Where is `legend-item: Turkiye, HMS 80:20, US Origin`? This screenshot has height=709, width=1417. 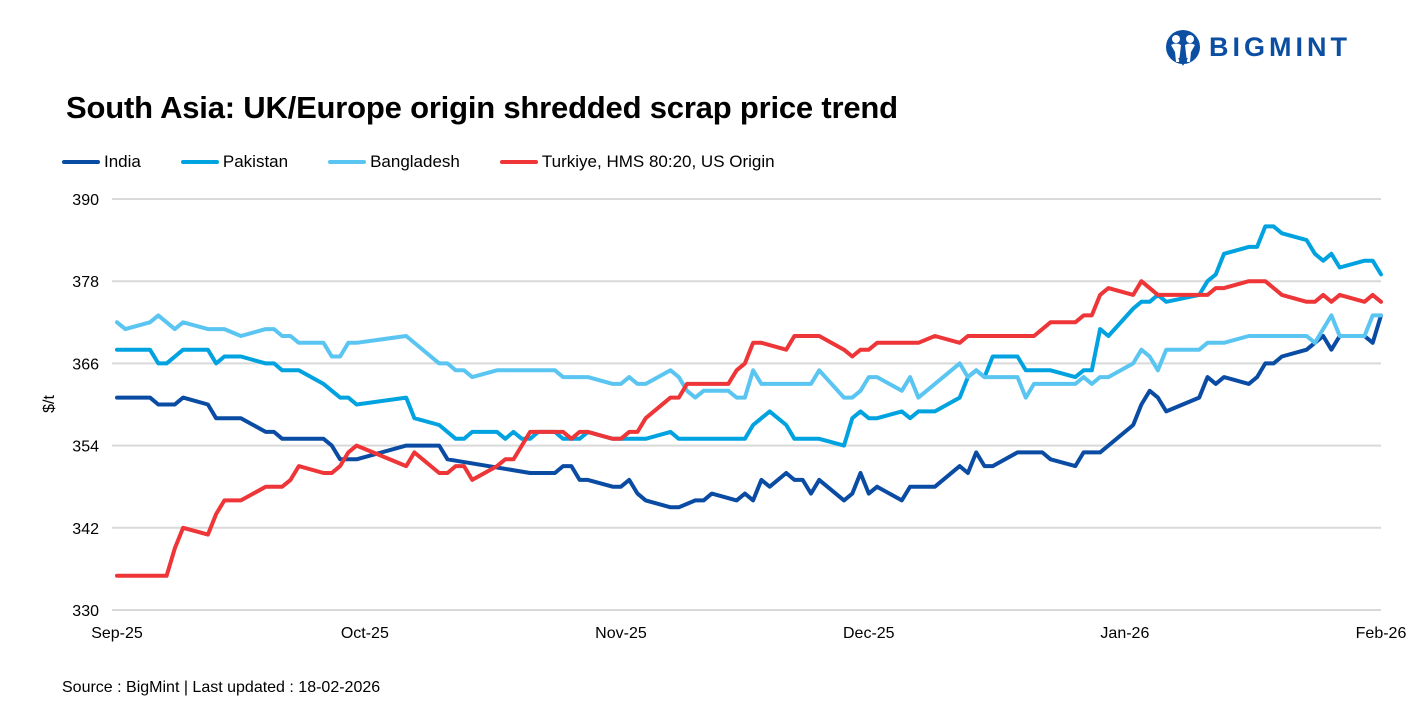
legend-item: Turkiye, HMS 80:20, US Origin is located at coordinates (637, 162).